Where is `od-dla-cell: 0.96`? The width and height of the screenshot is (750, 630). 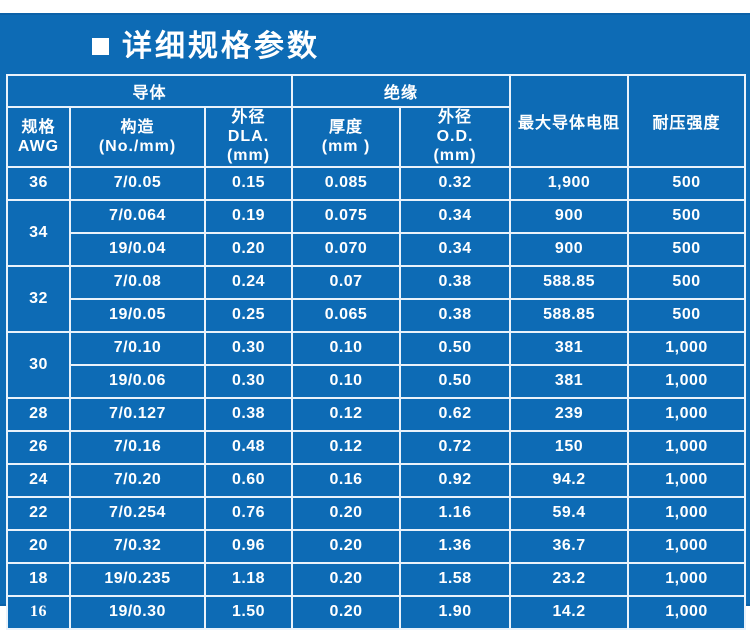 od-dla-cell: 0.96 is located at coordinates (248, 546).